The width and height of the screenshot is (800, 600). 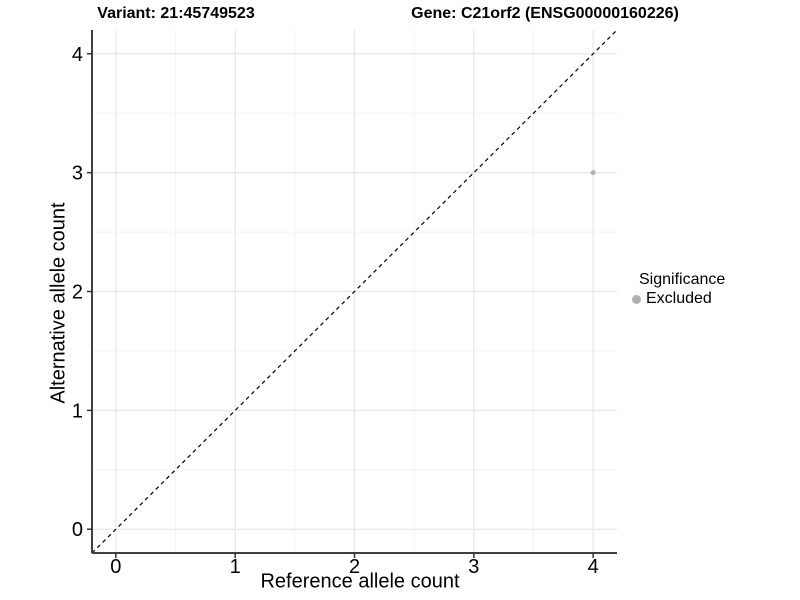 I want to click on x-tick-label: 2, so click(x=354, y=567).